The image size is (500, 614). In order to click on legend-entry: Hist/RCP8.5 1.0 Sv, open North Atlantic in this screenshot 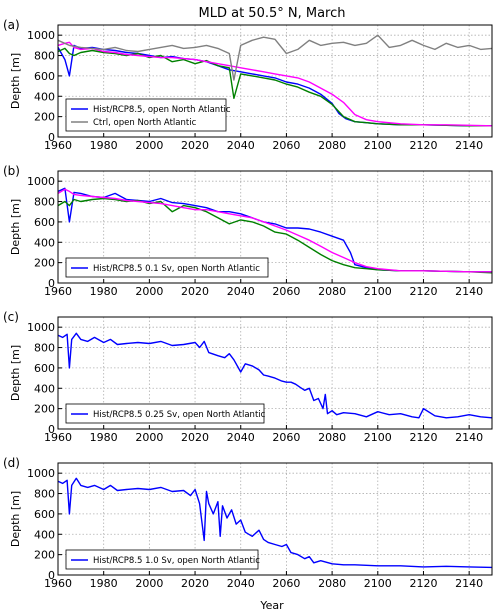, I will do `click(176, 561)`.